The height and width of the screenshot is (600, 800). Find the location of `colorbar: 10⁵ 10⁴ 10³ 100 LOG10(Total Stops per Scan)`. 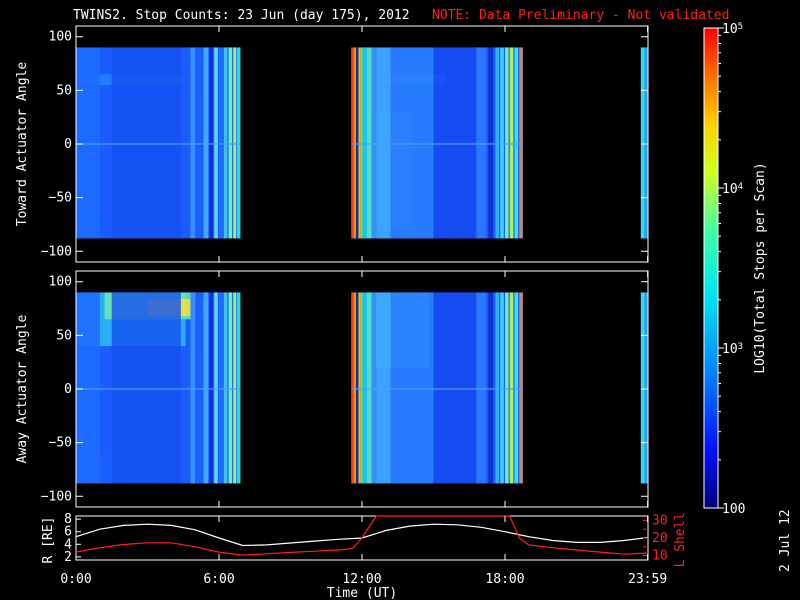

colorbar: 10⁵ 10⁴ 10³ 100 LOG10(Total Stops per Scan) is located at coordinates (735, 269).